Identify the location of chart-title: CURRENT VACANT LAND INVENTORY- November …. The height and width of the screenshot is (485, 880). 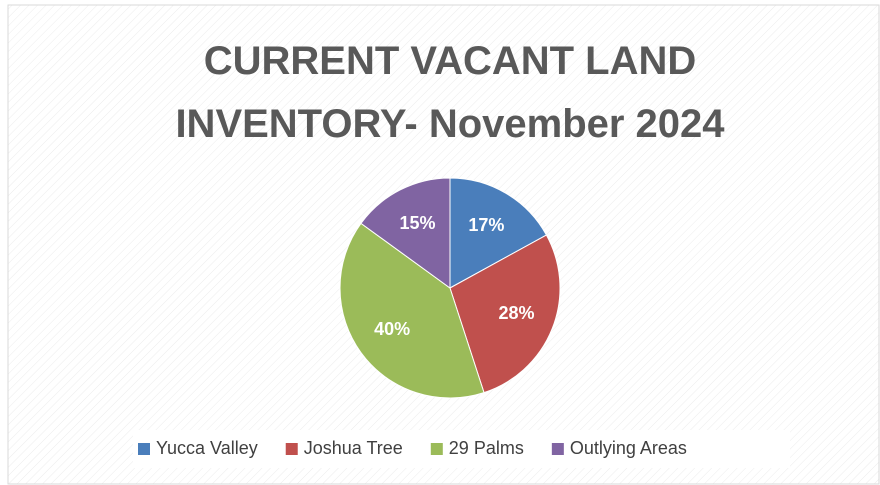
(450, 92).